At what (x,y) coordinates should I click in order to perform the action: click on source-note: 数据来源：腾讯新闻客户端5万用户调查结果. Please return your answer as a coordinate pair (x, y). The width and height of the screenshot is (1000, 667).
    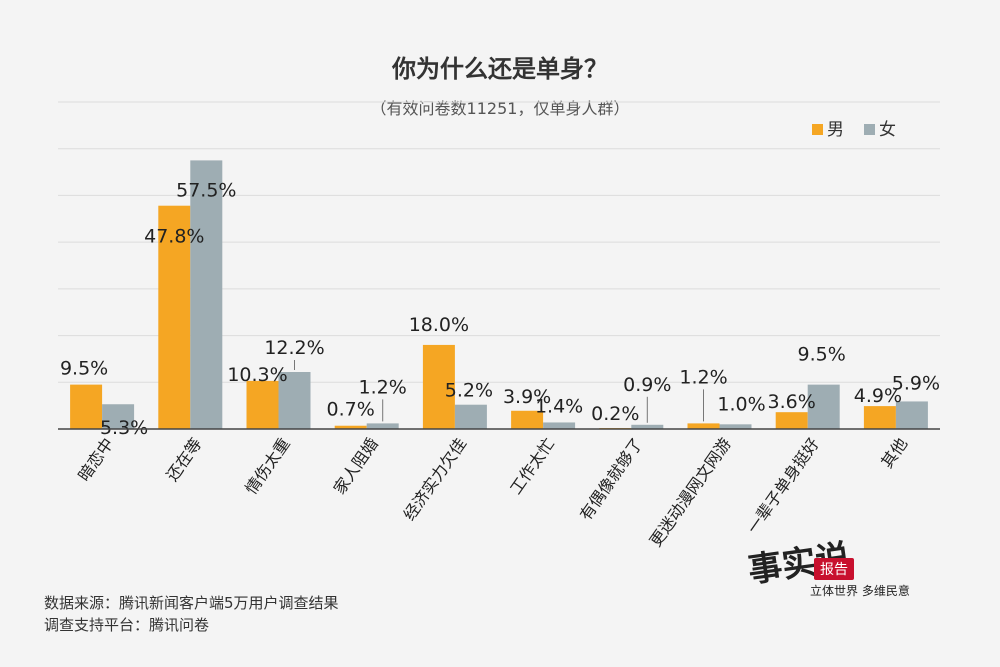
    Looking at the image, I should click on (191, 603).